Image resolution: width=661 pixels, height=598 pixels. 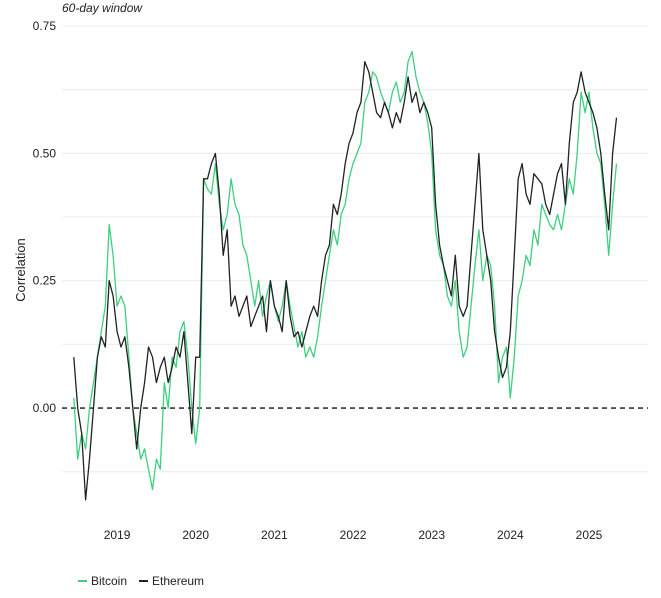 I want to click on x-tick-labels: 2019 2020 2021 2022 2023 2024 2025, so click(x=353, y=535).